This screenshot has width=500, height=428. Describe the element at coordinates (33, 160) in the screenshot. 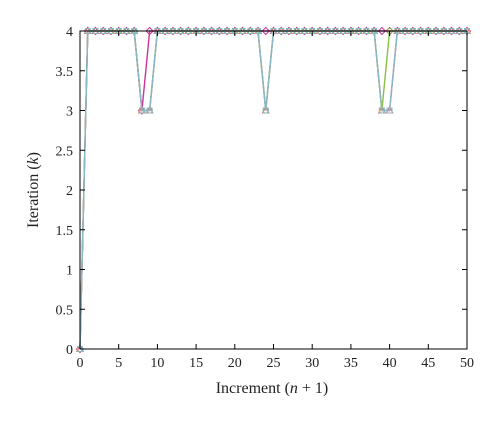

I see `y-axis-label-k: k` at that location.